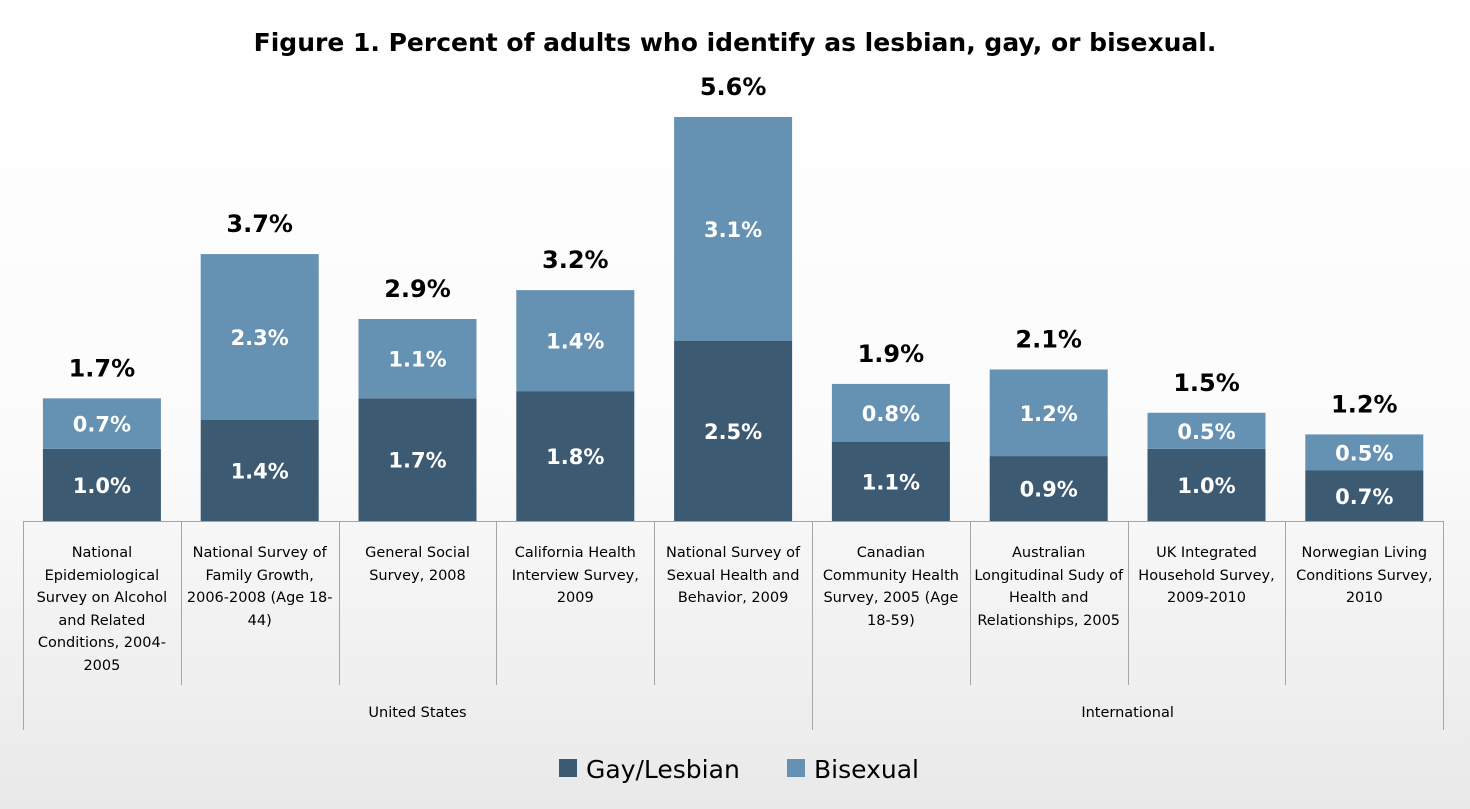 The width and height of the screenshot is (1470, 809). Describe the element at coordinates (102, 368) in the screenshot. I see `total-value-label: 1.7%` at that location.